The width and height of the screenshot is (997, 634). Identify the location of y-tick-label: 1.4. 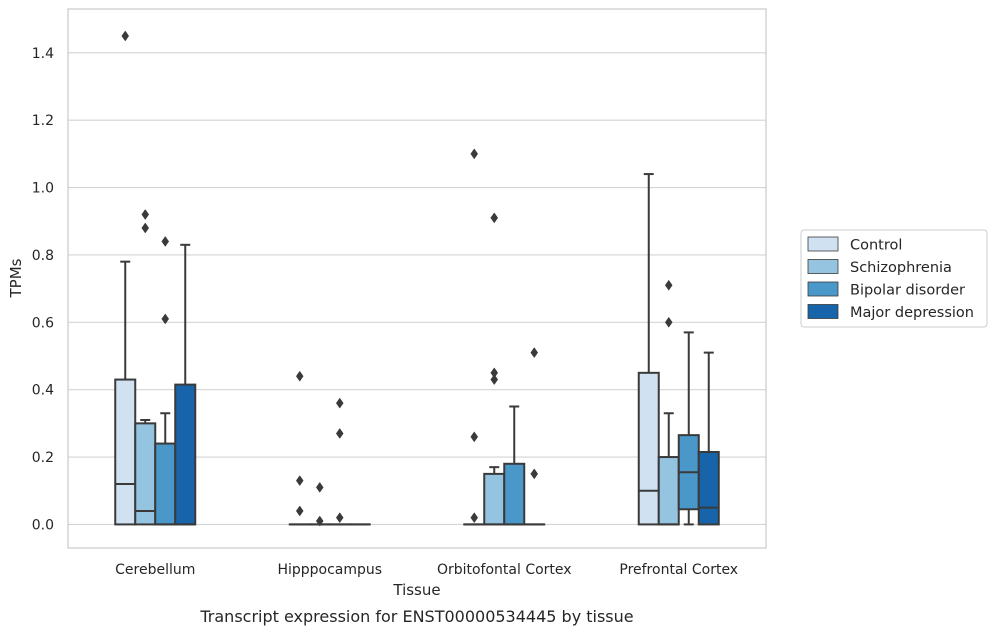
(43, 54).